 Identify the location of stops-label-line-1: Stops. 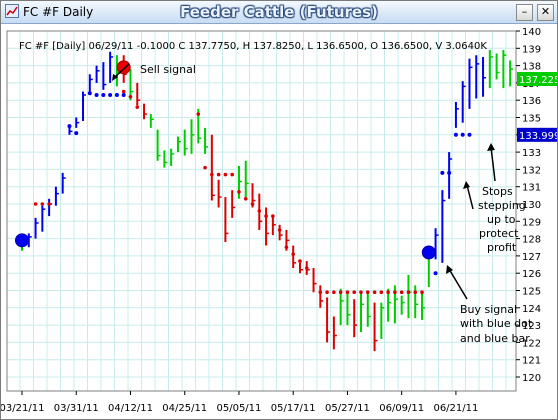
(497, 191).